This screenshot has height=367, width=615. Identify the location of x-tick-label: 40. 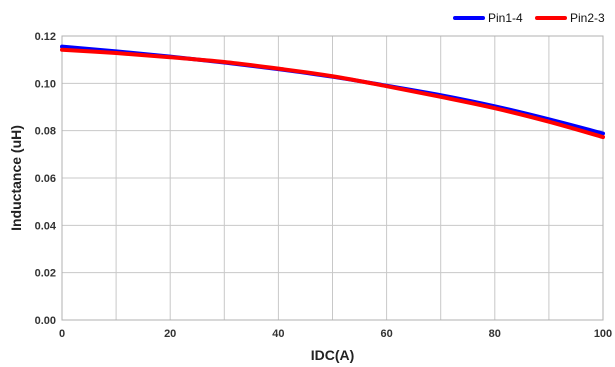
(278, 334).